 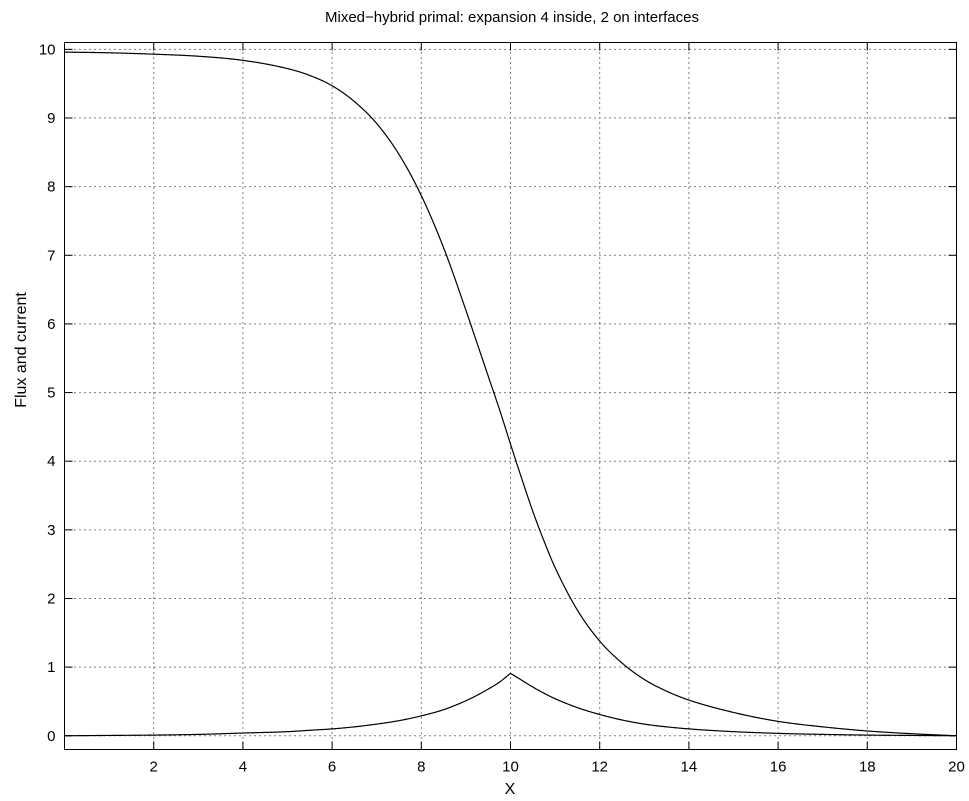 What do you see at coordinates (51, 598) in the screenshot?
I see `y-tick-label: 2` at bounding box center [51, 598].